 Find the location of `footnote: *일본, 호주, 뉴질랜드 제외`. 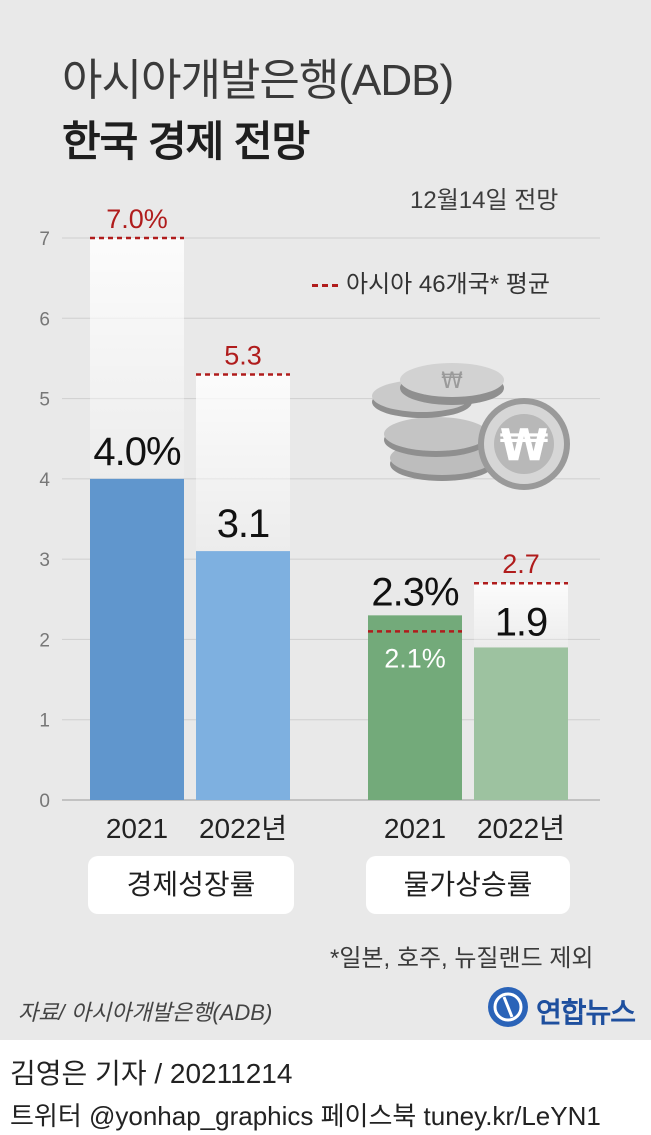

footnote: *일본, 호주, 뉴질랜드 제외 is located at coordinates (462, 958).